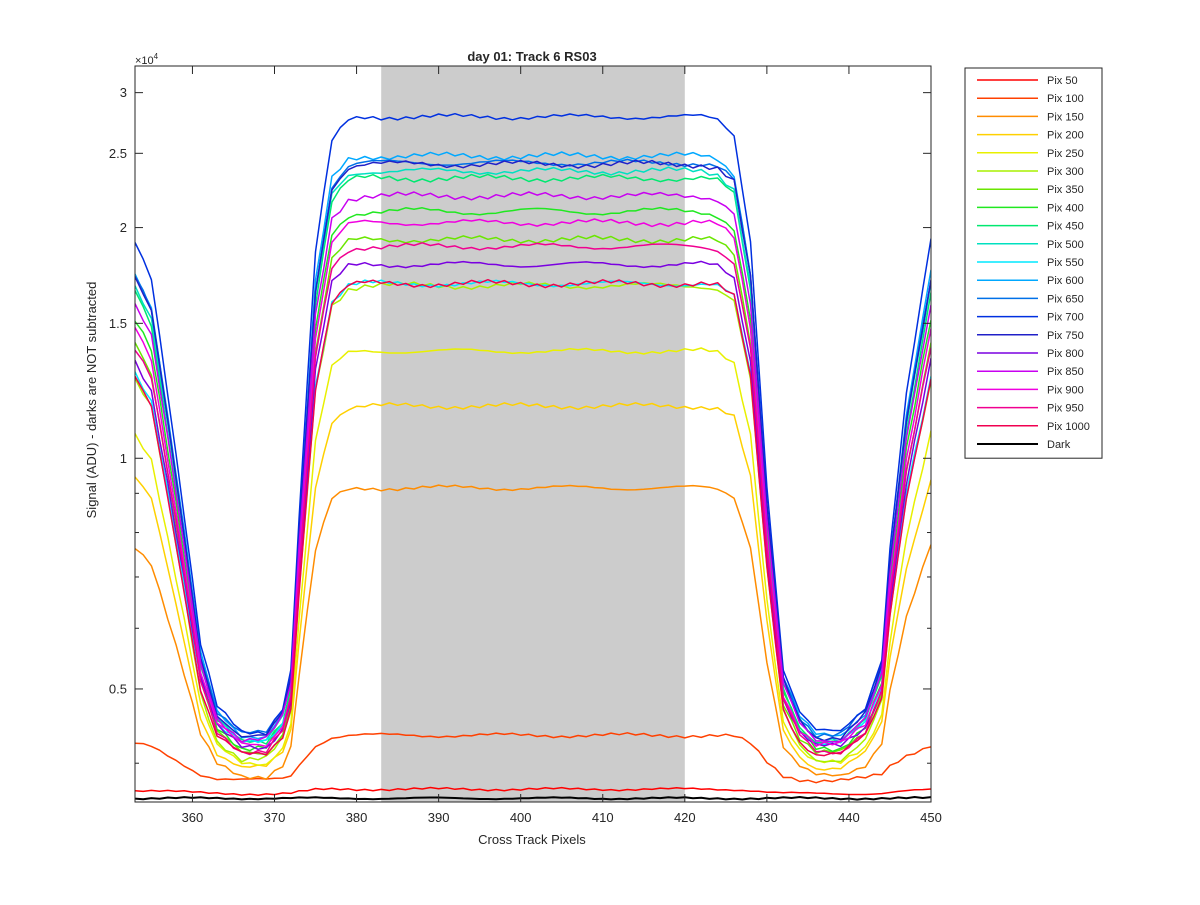  What do you see at coordinates (1062, 81) in the screenshot?
I see `legend-label-pix-50: Pix 50` at bounding box center [1062, 81].